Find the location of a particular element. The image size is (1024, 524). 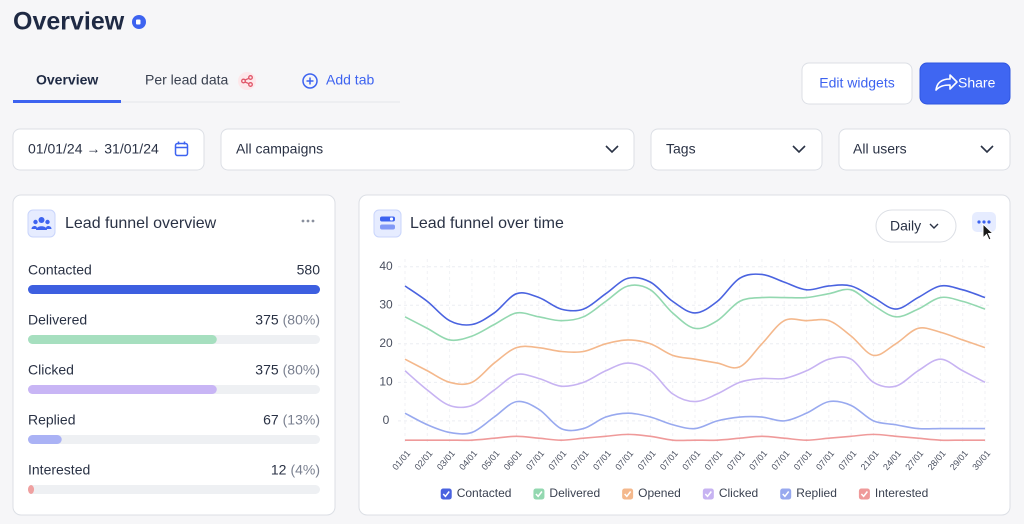

share-nodes-icon is located at coordinates (247, 81).